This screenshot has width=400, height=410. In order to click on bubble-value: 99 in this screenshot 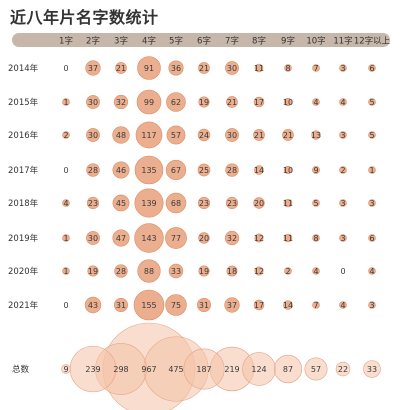, I will do `click(149, 102)`.